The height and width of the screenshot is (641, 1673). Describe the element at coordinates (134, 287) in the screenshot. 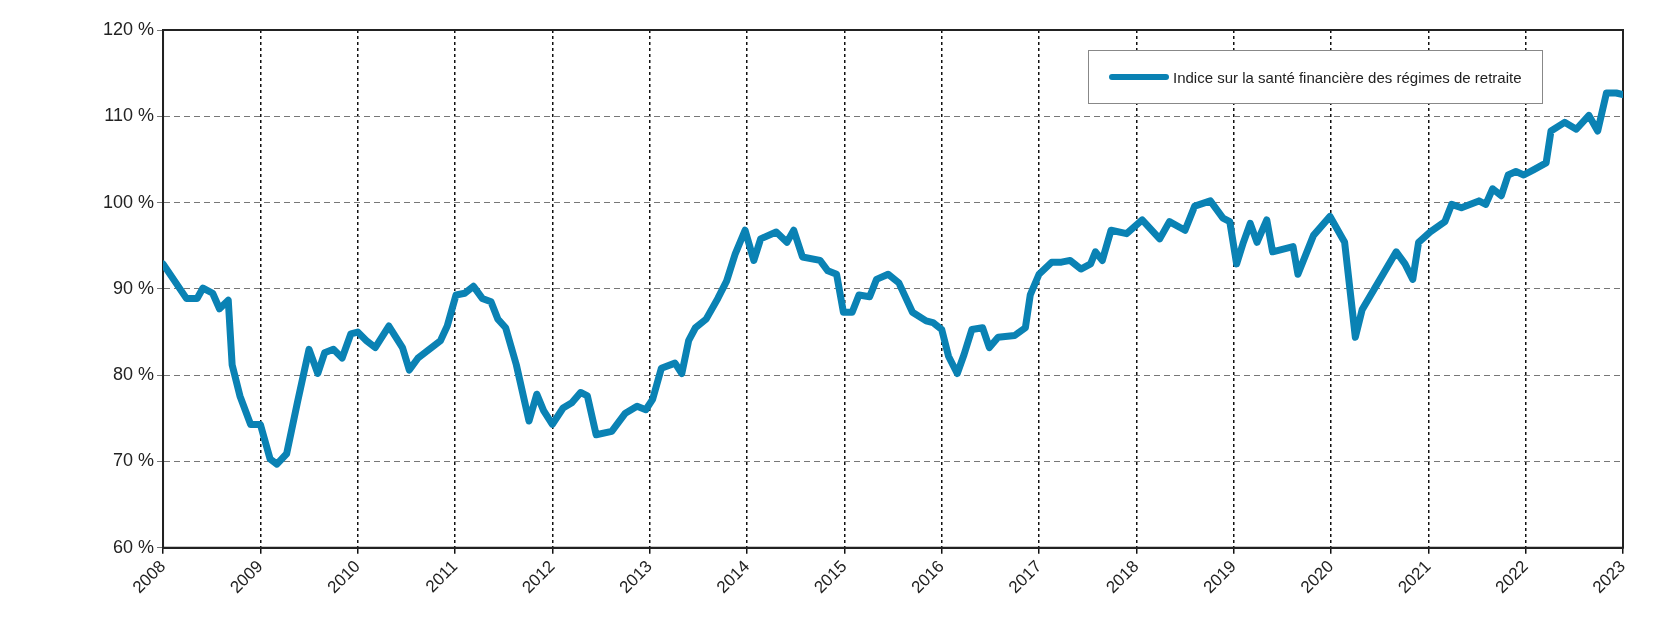

I see `y-tick-label: 90 %` at that location.